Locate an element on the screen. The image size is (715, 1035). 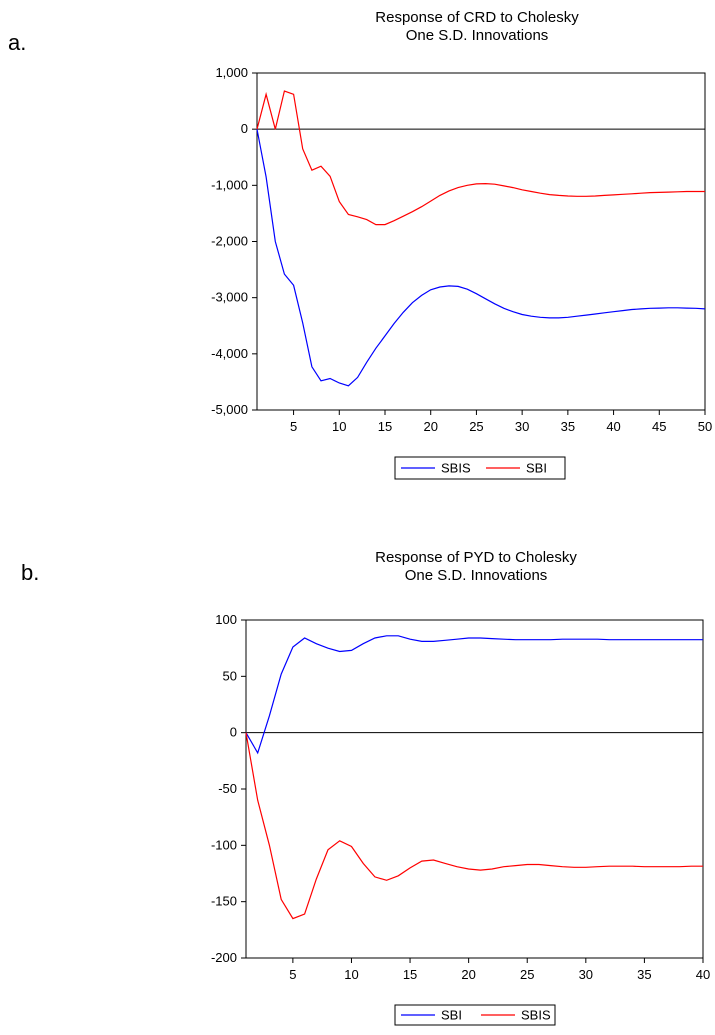
y-tick-label: -1,000 is located at coordinates (229, 184).